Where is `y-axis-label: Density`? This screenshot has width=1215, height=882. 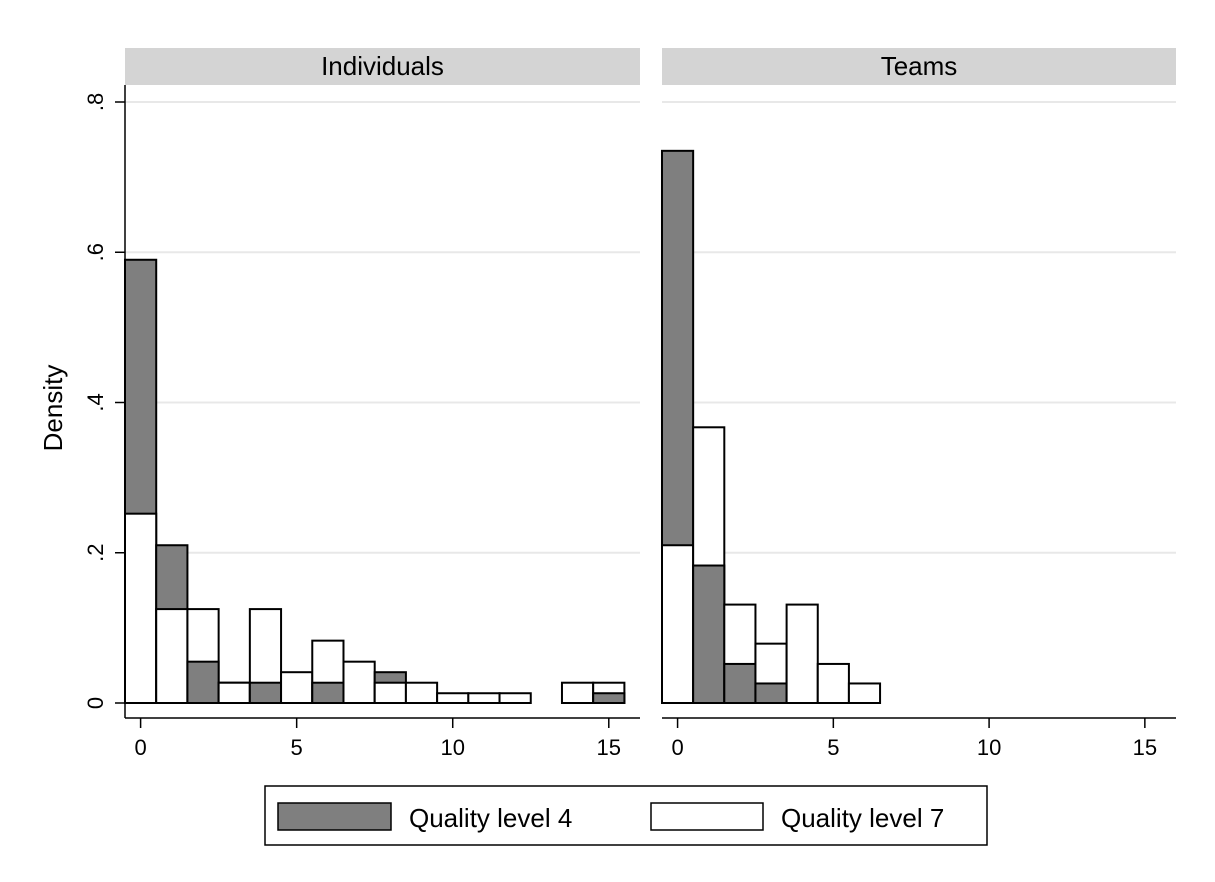
y-axis-label: Density is located at coordinates (53, 408).